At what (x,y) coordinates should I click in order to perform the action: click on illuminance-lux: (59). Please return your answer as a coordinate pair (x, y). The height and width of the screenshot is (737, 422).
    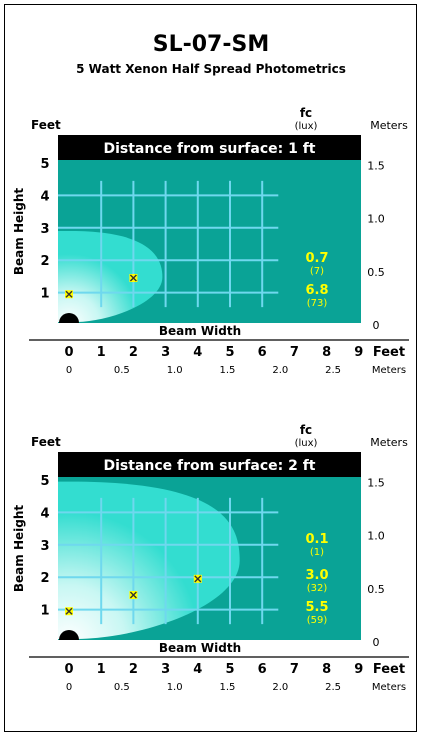
    Looking at the image, I should click on (317, 620).